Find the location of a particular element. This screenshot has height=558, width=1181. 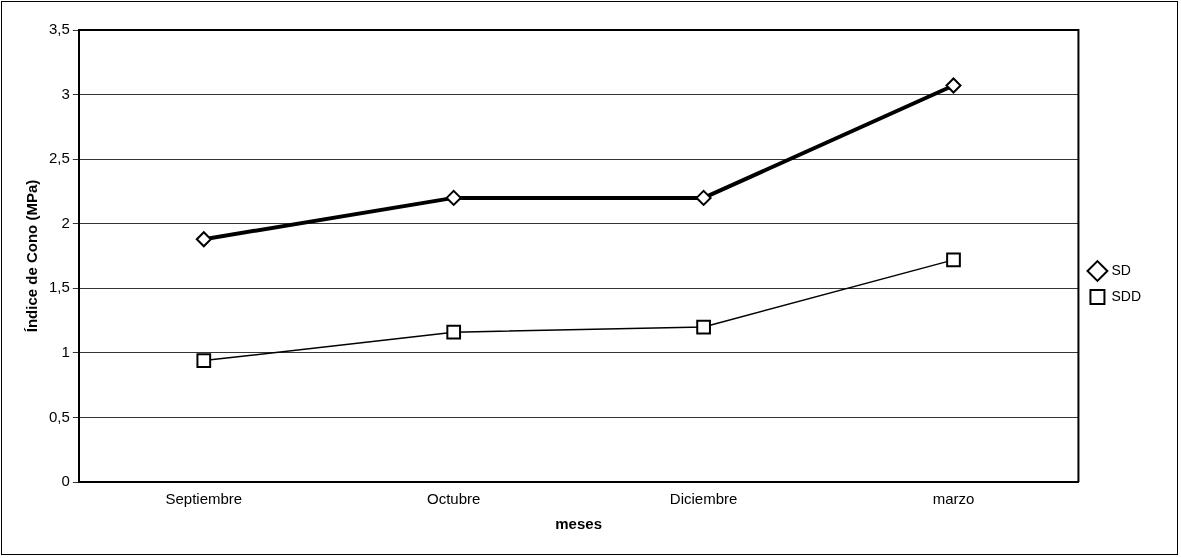

y-tick-label: 1,5 is located at coordinates (59, 287).